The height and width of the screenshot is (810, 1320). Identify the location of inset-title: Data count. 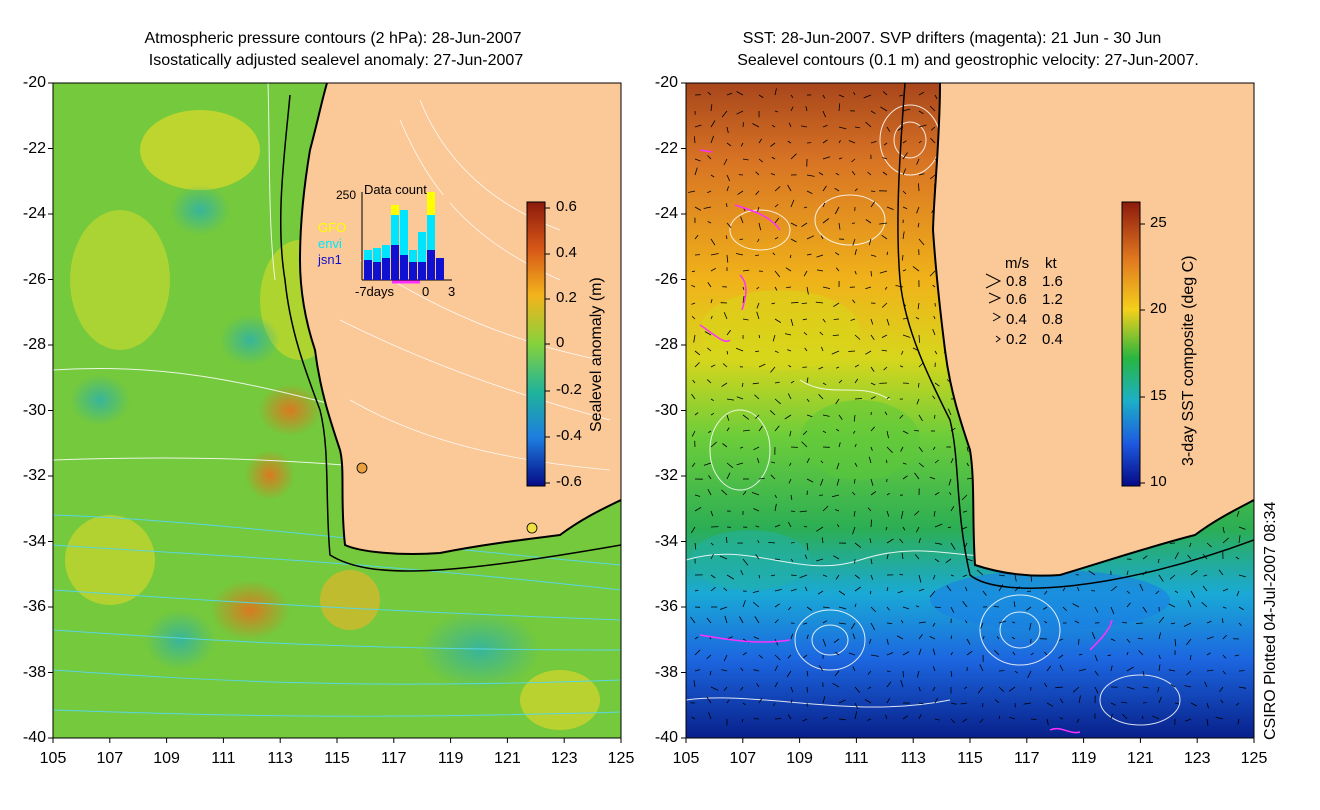
(395, 189).